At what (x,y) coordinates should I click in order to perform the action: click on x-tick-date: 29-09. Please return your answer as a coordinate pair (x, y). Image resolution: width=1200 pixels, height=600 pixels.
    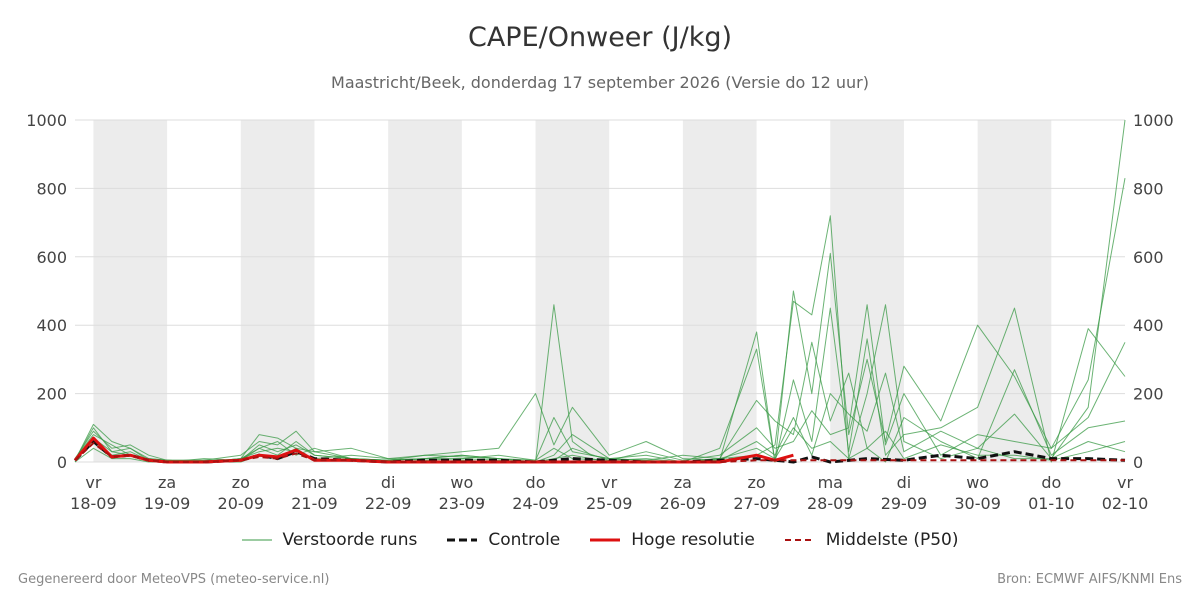
    Looking at the image, I should click on (904, 503).